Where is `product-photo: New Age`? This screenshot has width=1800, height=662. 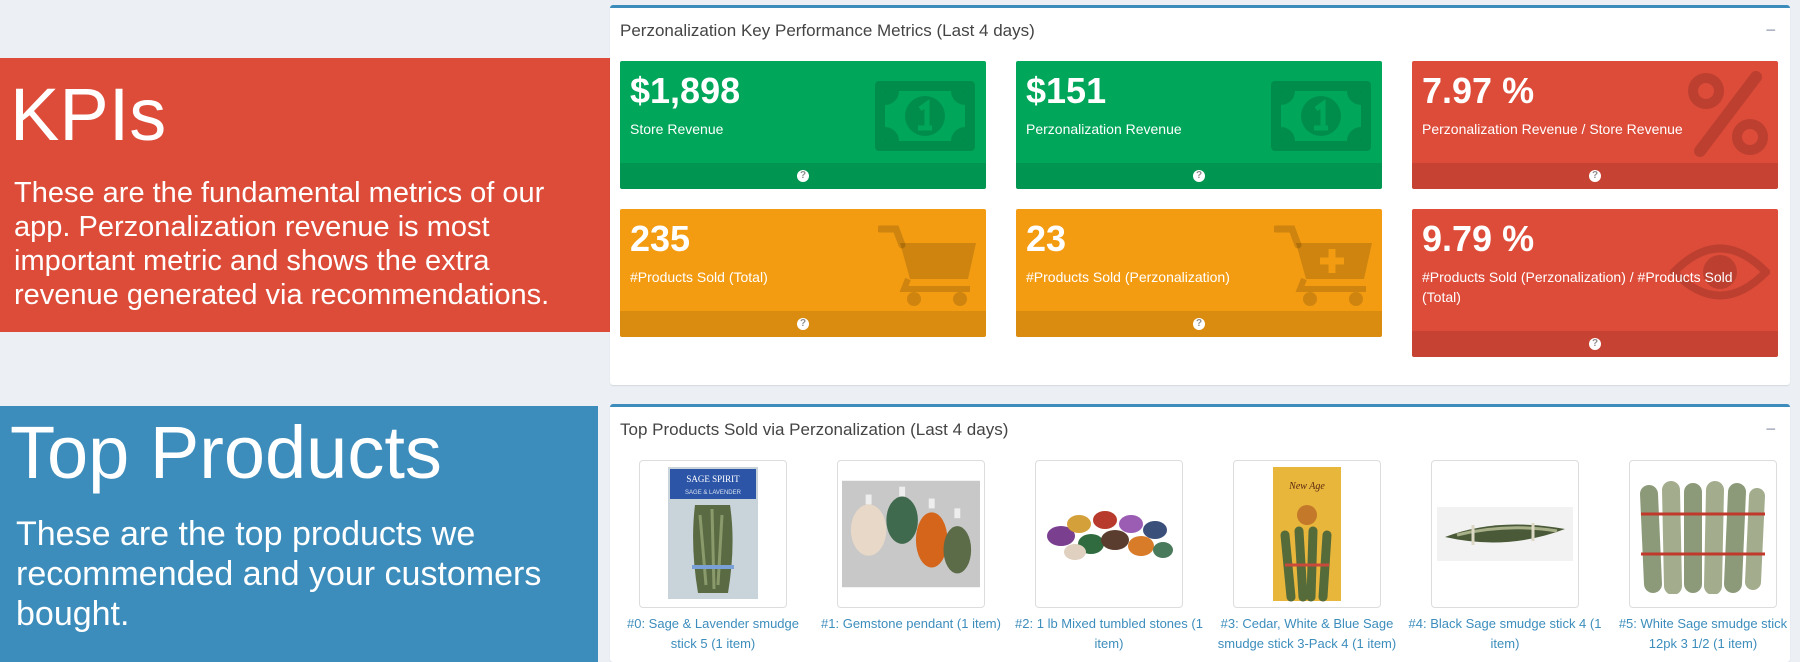 product-photo: New Age is located at coordinates (1307, 534).